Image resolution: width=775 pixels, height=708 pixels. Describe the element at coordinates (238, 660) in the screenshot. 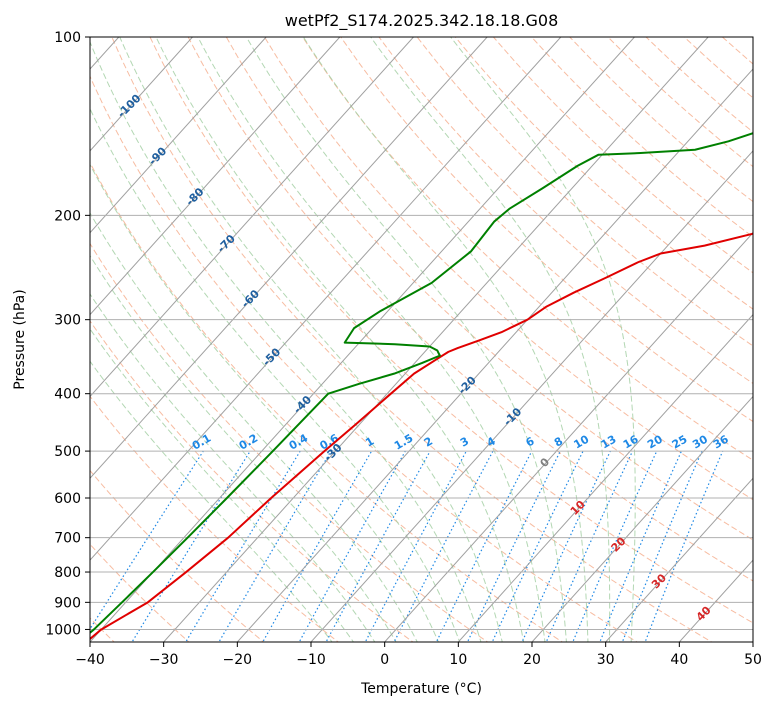

I see `x-tick-label: −20` at that location.